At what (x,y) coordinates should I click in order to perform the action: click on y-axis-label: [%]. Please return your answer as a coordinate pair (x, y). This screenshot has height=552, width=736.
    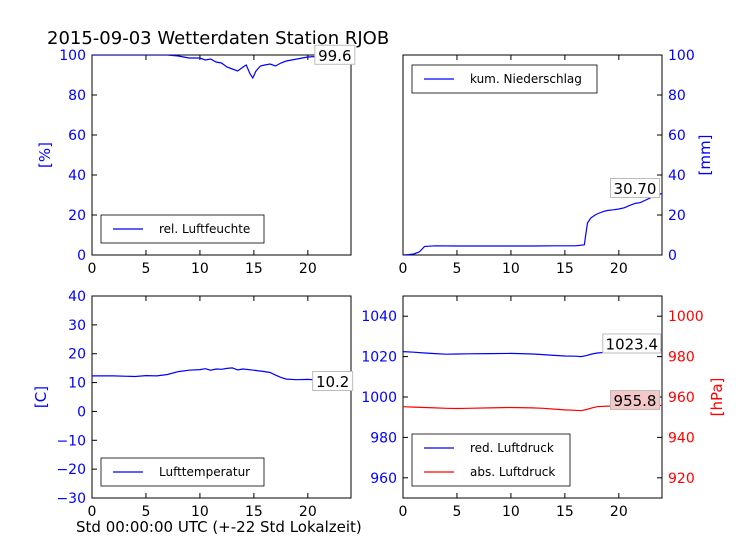
    Looking at the image, I should click on (45, 155).